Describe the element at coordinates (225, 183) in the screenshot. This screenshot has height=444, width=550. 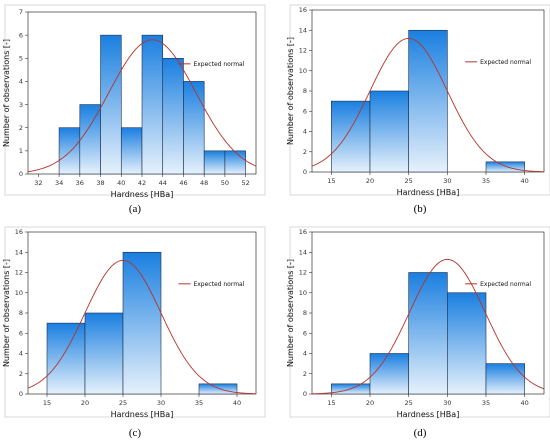
I see `x-tick-label: 50` at that location.